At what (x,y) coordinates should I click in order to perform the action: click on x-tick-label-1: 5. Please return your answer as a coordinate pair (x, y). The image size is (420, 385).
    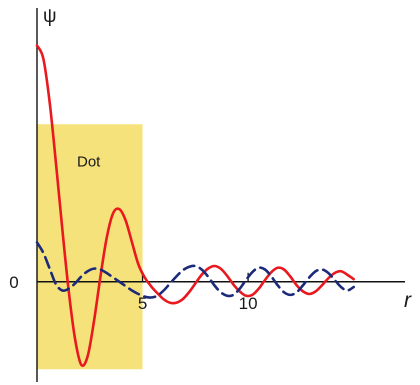
    Looking at the image, I should click on (142, 303).